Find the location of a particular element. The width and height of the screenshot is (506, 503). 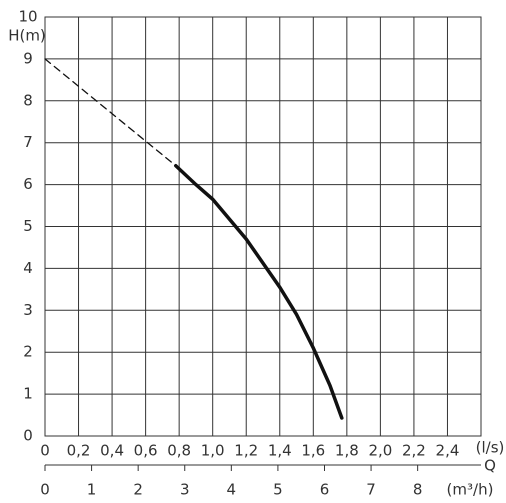

x2-tick-label: 5 is located at coordinates (278, 490).